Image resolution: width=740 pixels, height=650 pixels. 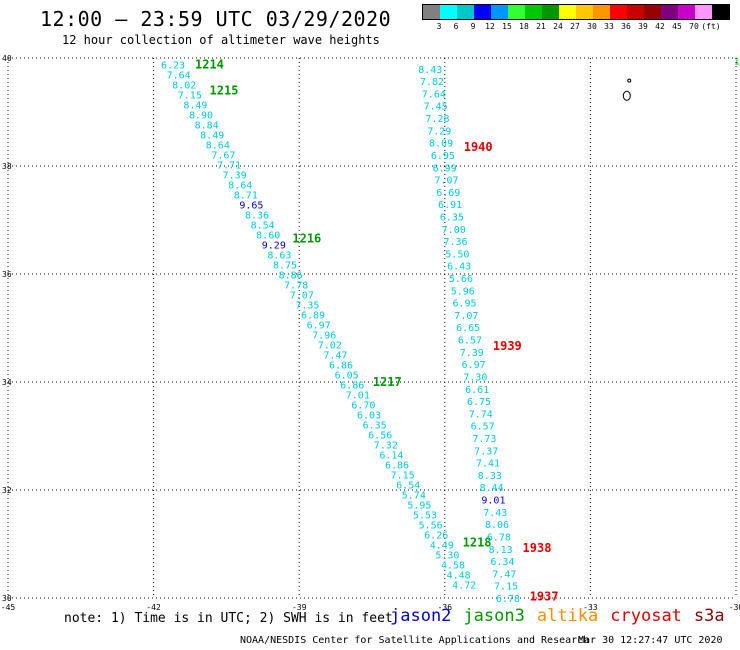 I want to click on swh-value: 9.01, so click(x=493, y=501).